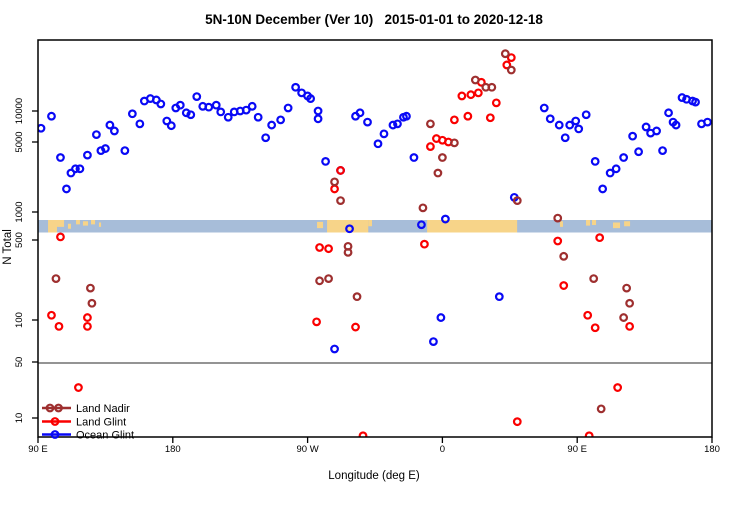 The image size is (750, 505). I want to click on x-tick-label: 0, so click(442, 449).